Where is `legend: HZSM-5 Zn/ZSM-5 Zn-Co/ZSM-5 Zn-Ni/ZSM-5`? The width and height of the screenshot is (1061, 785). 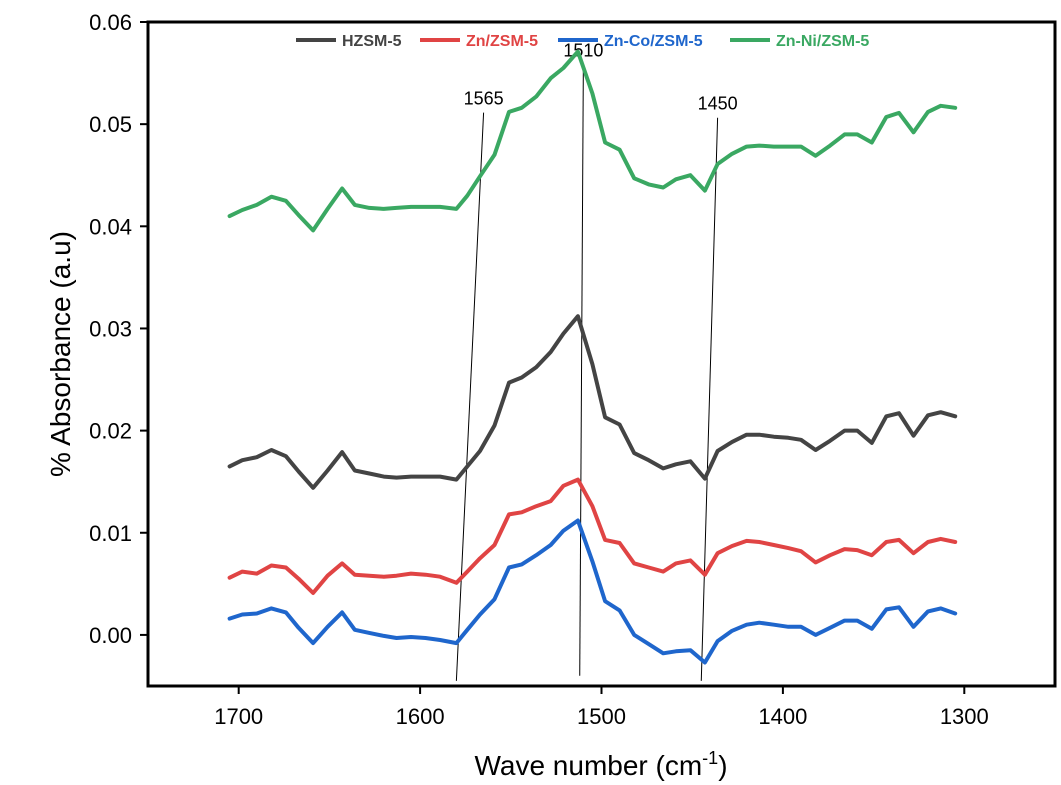
legend: HZSM-5 Zn/ZSM-5 Zn-Co/ZSM-5 Zn-Ni/ZSM-5 is located at coordinates (582, 41).